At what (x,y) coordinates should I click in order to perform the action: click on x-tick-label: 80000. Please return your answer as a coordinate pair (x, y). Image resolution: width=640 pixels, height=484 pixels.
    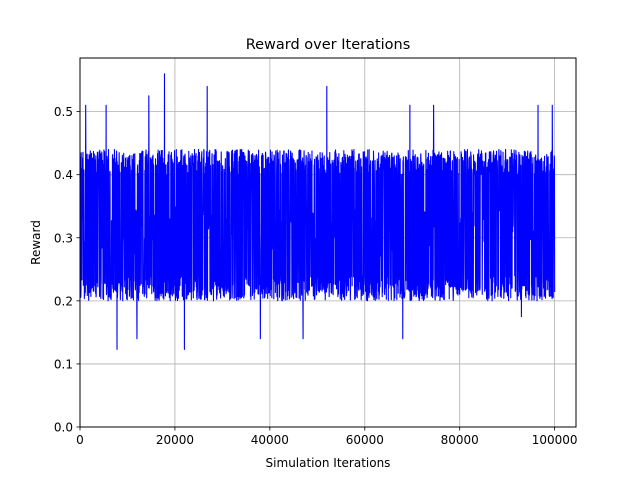
    Looking at the image, I should click on (460, 440).